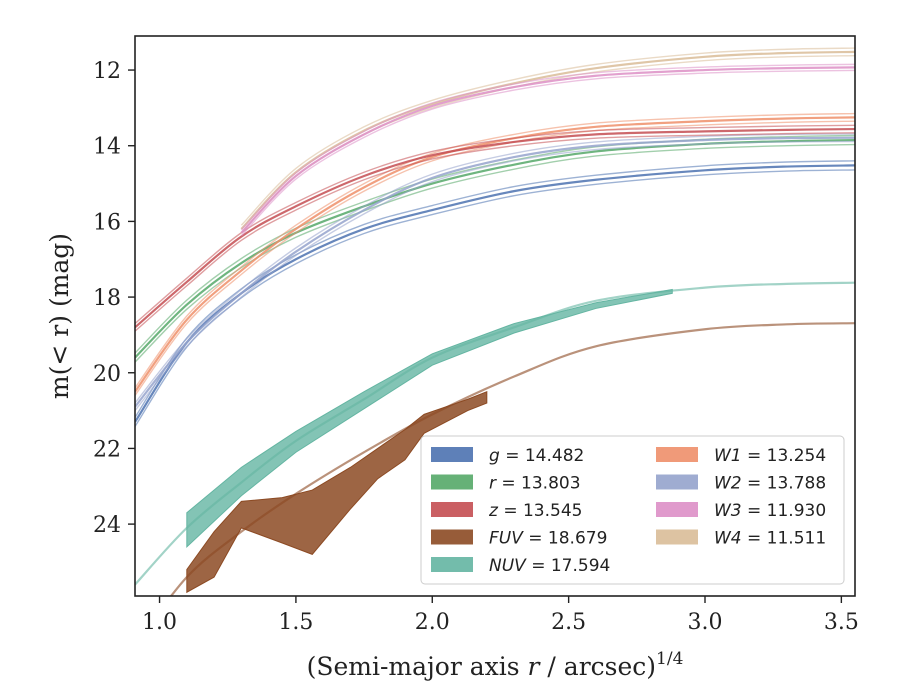  What do you see at coordinates (677, 482) in the screenshot?
I see `legend-swatch-w2` at bounding box center [677, 482].